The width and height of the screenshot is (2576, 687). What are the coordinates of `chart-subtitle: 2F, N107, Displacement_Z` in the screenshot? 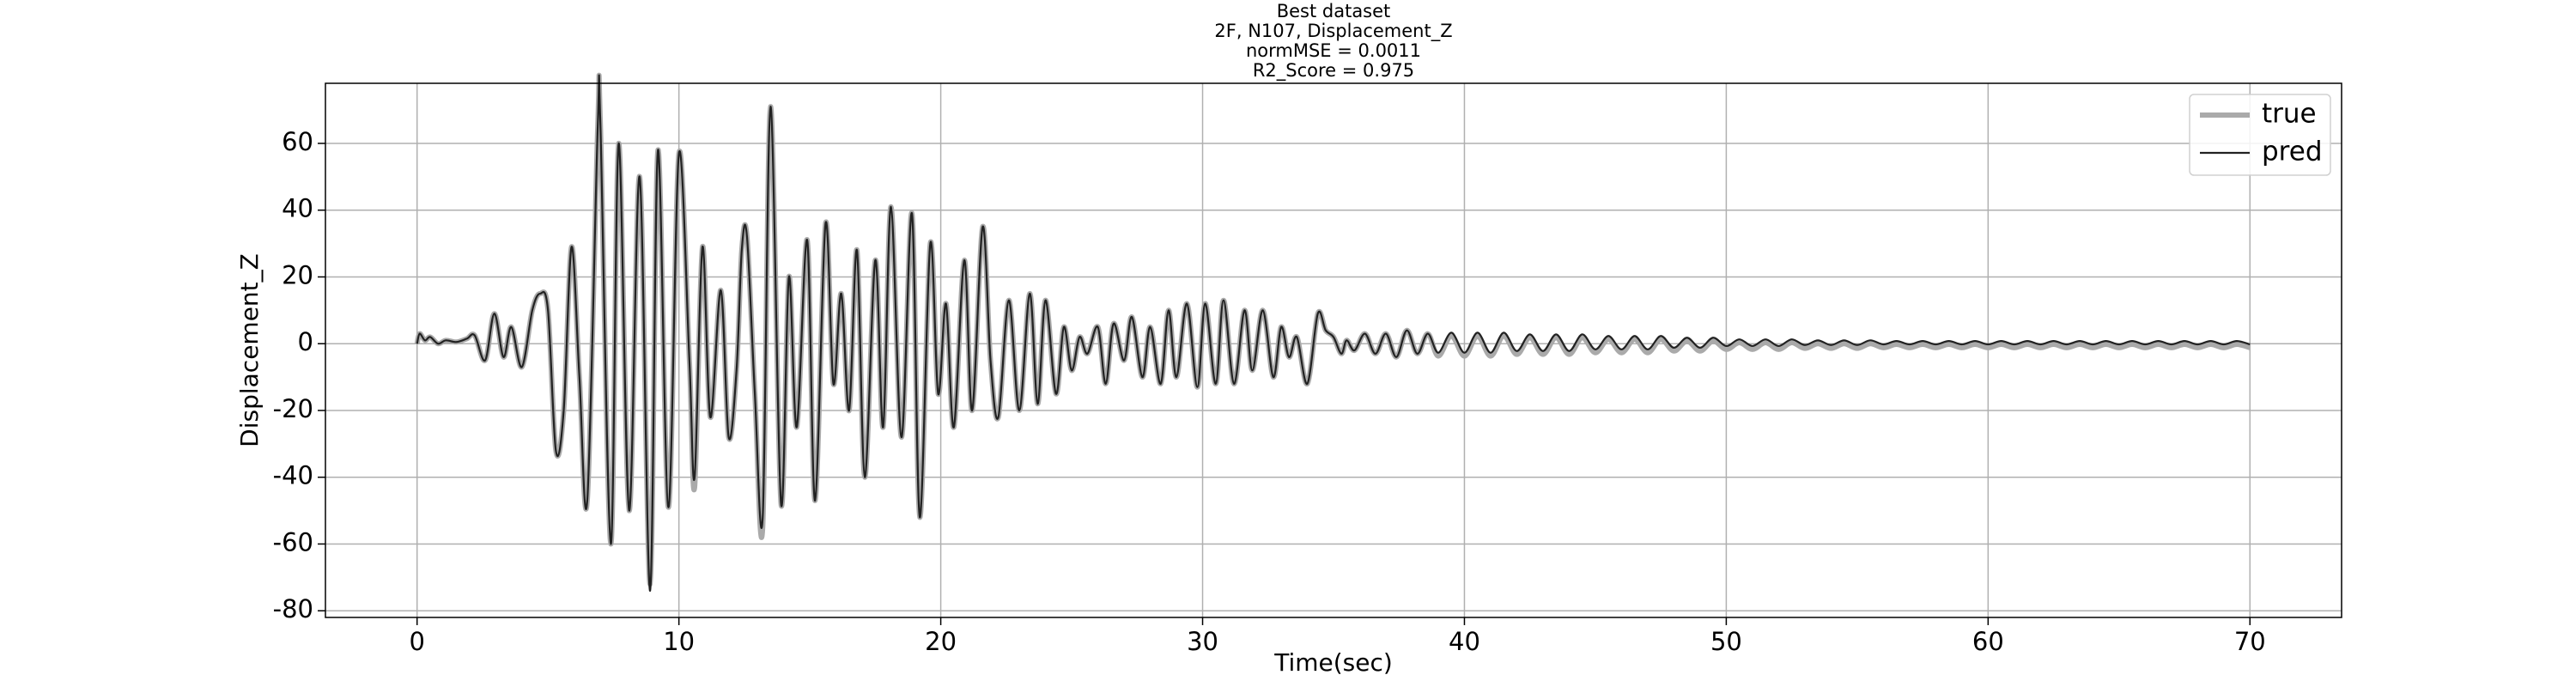 It's located at (1333, 31).